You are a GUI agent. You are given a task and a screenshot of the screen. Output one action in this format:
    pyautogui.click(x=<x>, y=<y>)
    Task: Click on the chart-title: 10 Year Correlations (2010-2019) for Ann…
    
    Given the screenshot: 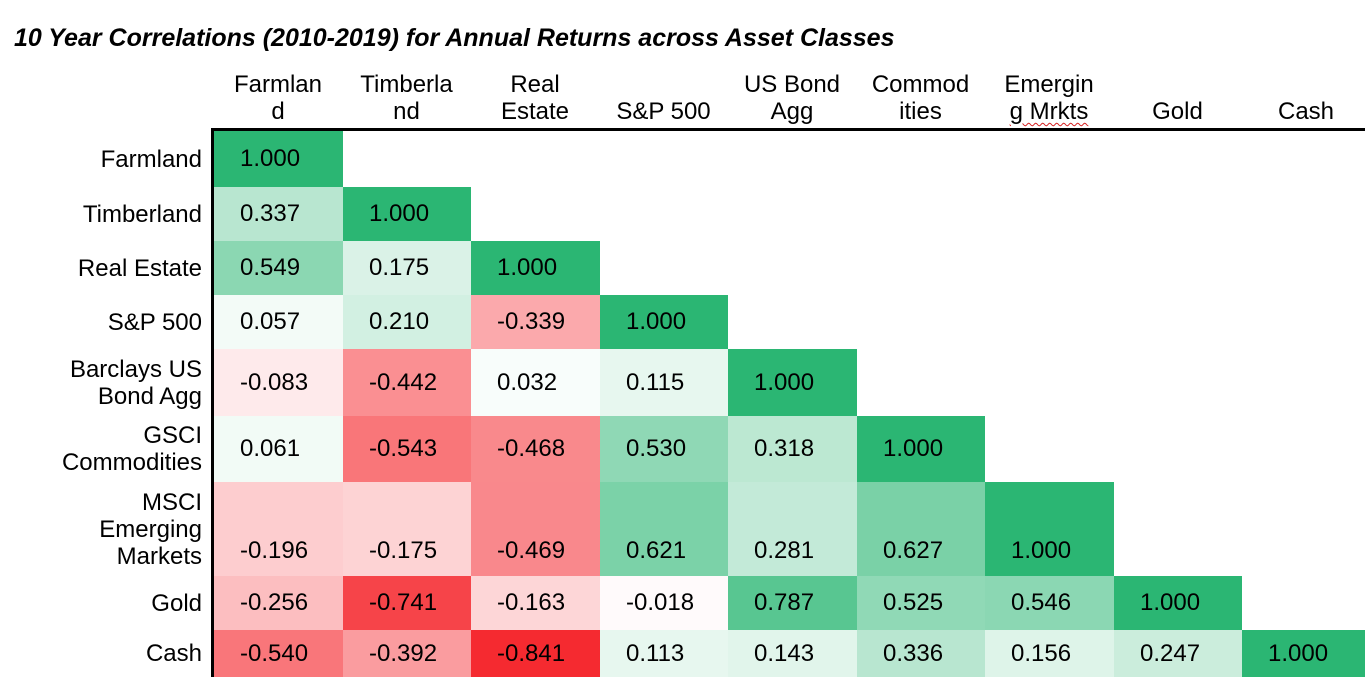 What is the action you would take?
    pyautogui.click(x=454, y=38)
    